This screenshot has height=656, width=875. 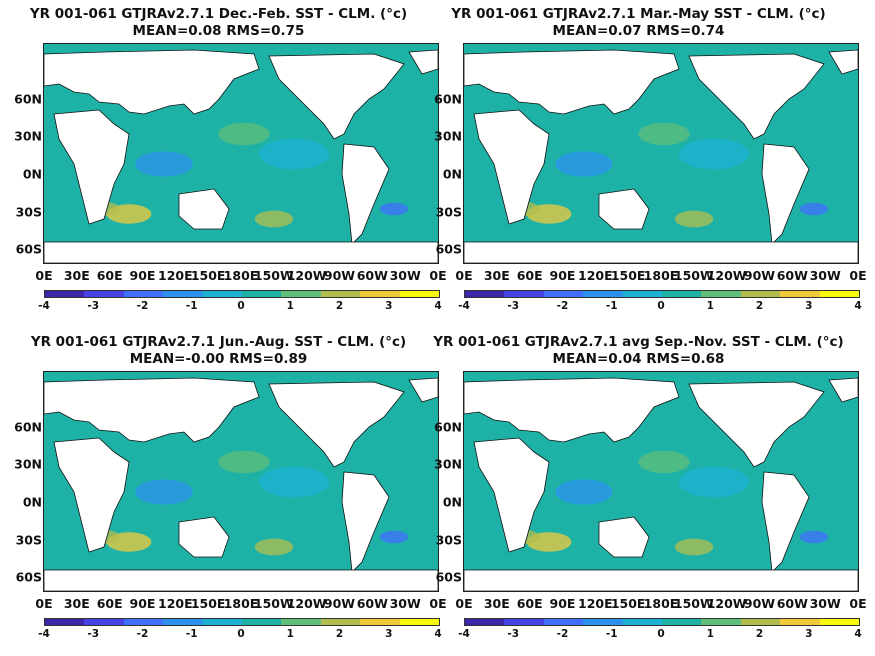 What do you see at coordinates (218, 359) in the screenshot?
I see `panel-stats: MEAN=-0.00 RMS=0.89` at bounding box center [218, 359].